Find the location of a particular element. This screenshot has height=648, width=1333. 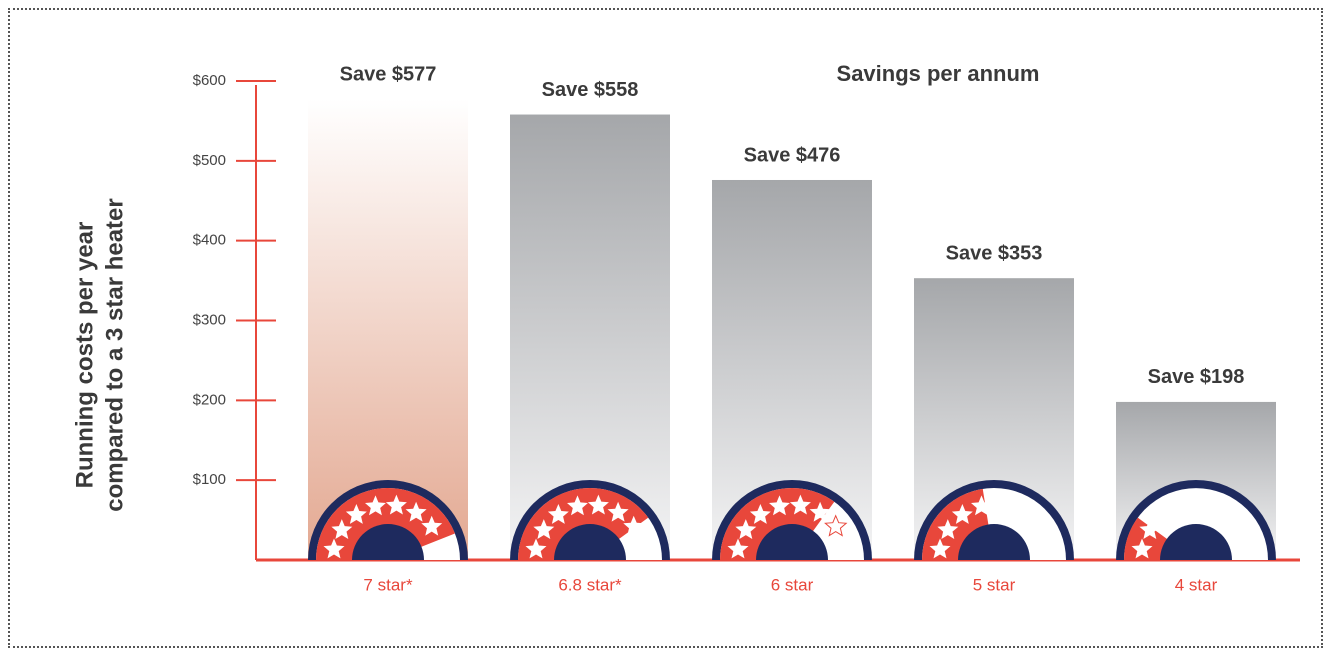

data-label: Save $198 is located at coordinates (1196, 377).